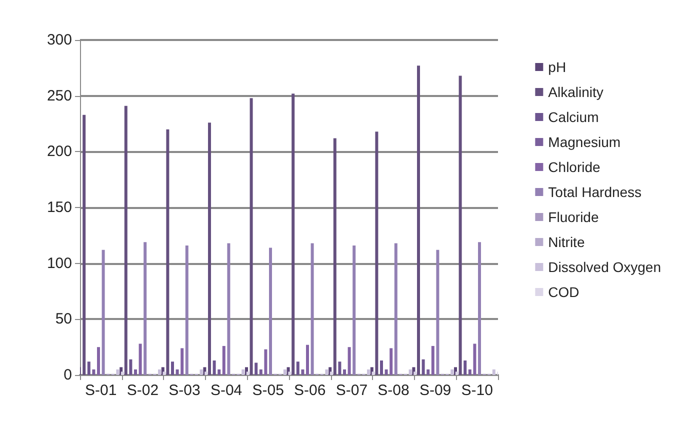 This screenshot has width=678, height=436. What do you see at coordinates (557, 67) in the screenshot?
I see `legend-label: pH` at bounding box center [557, 67].